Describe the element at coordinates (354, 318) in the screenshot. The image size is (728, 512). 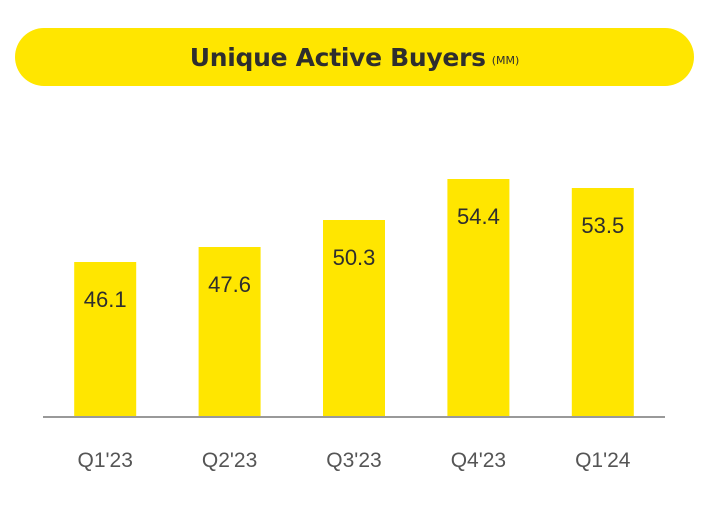
I see `bar-Q3'23` at that location.